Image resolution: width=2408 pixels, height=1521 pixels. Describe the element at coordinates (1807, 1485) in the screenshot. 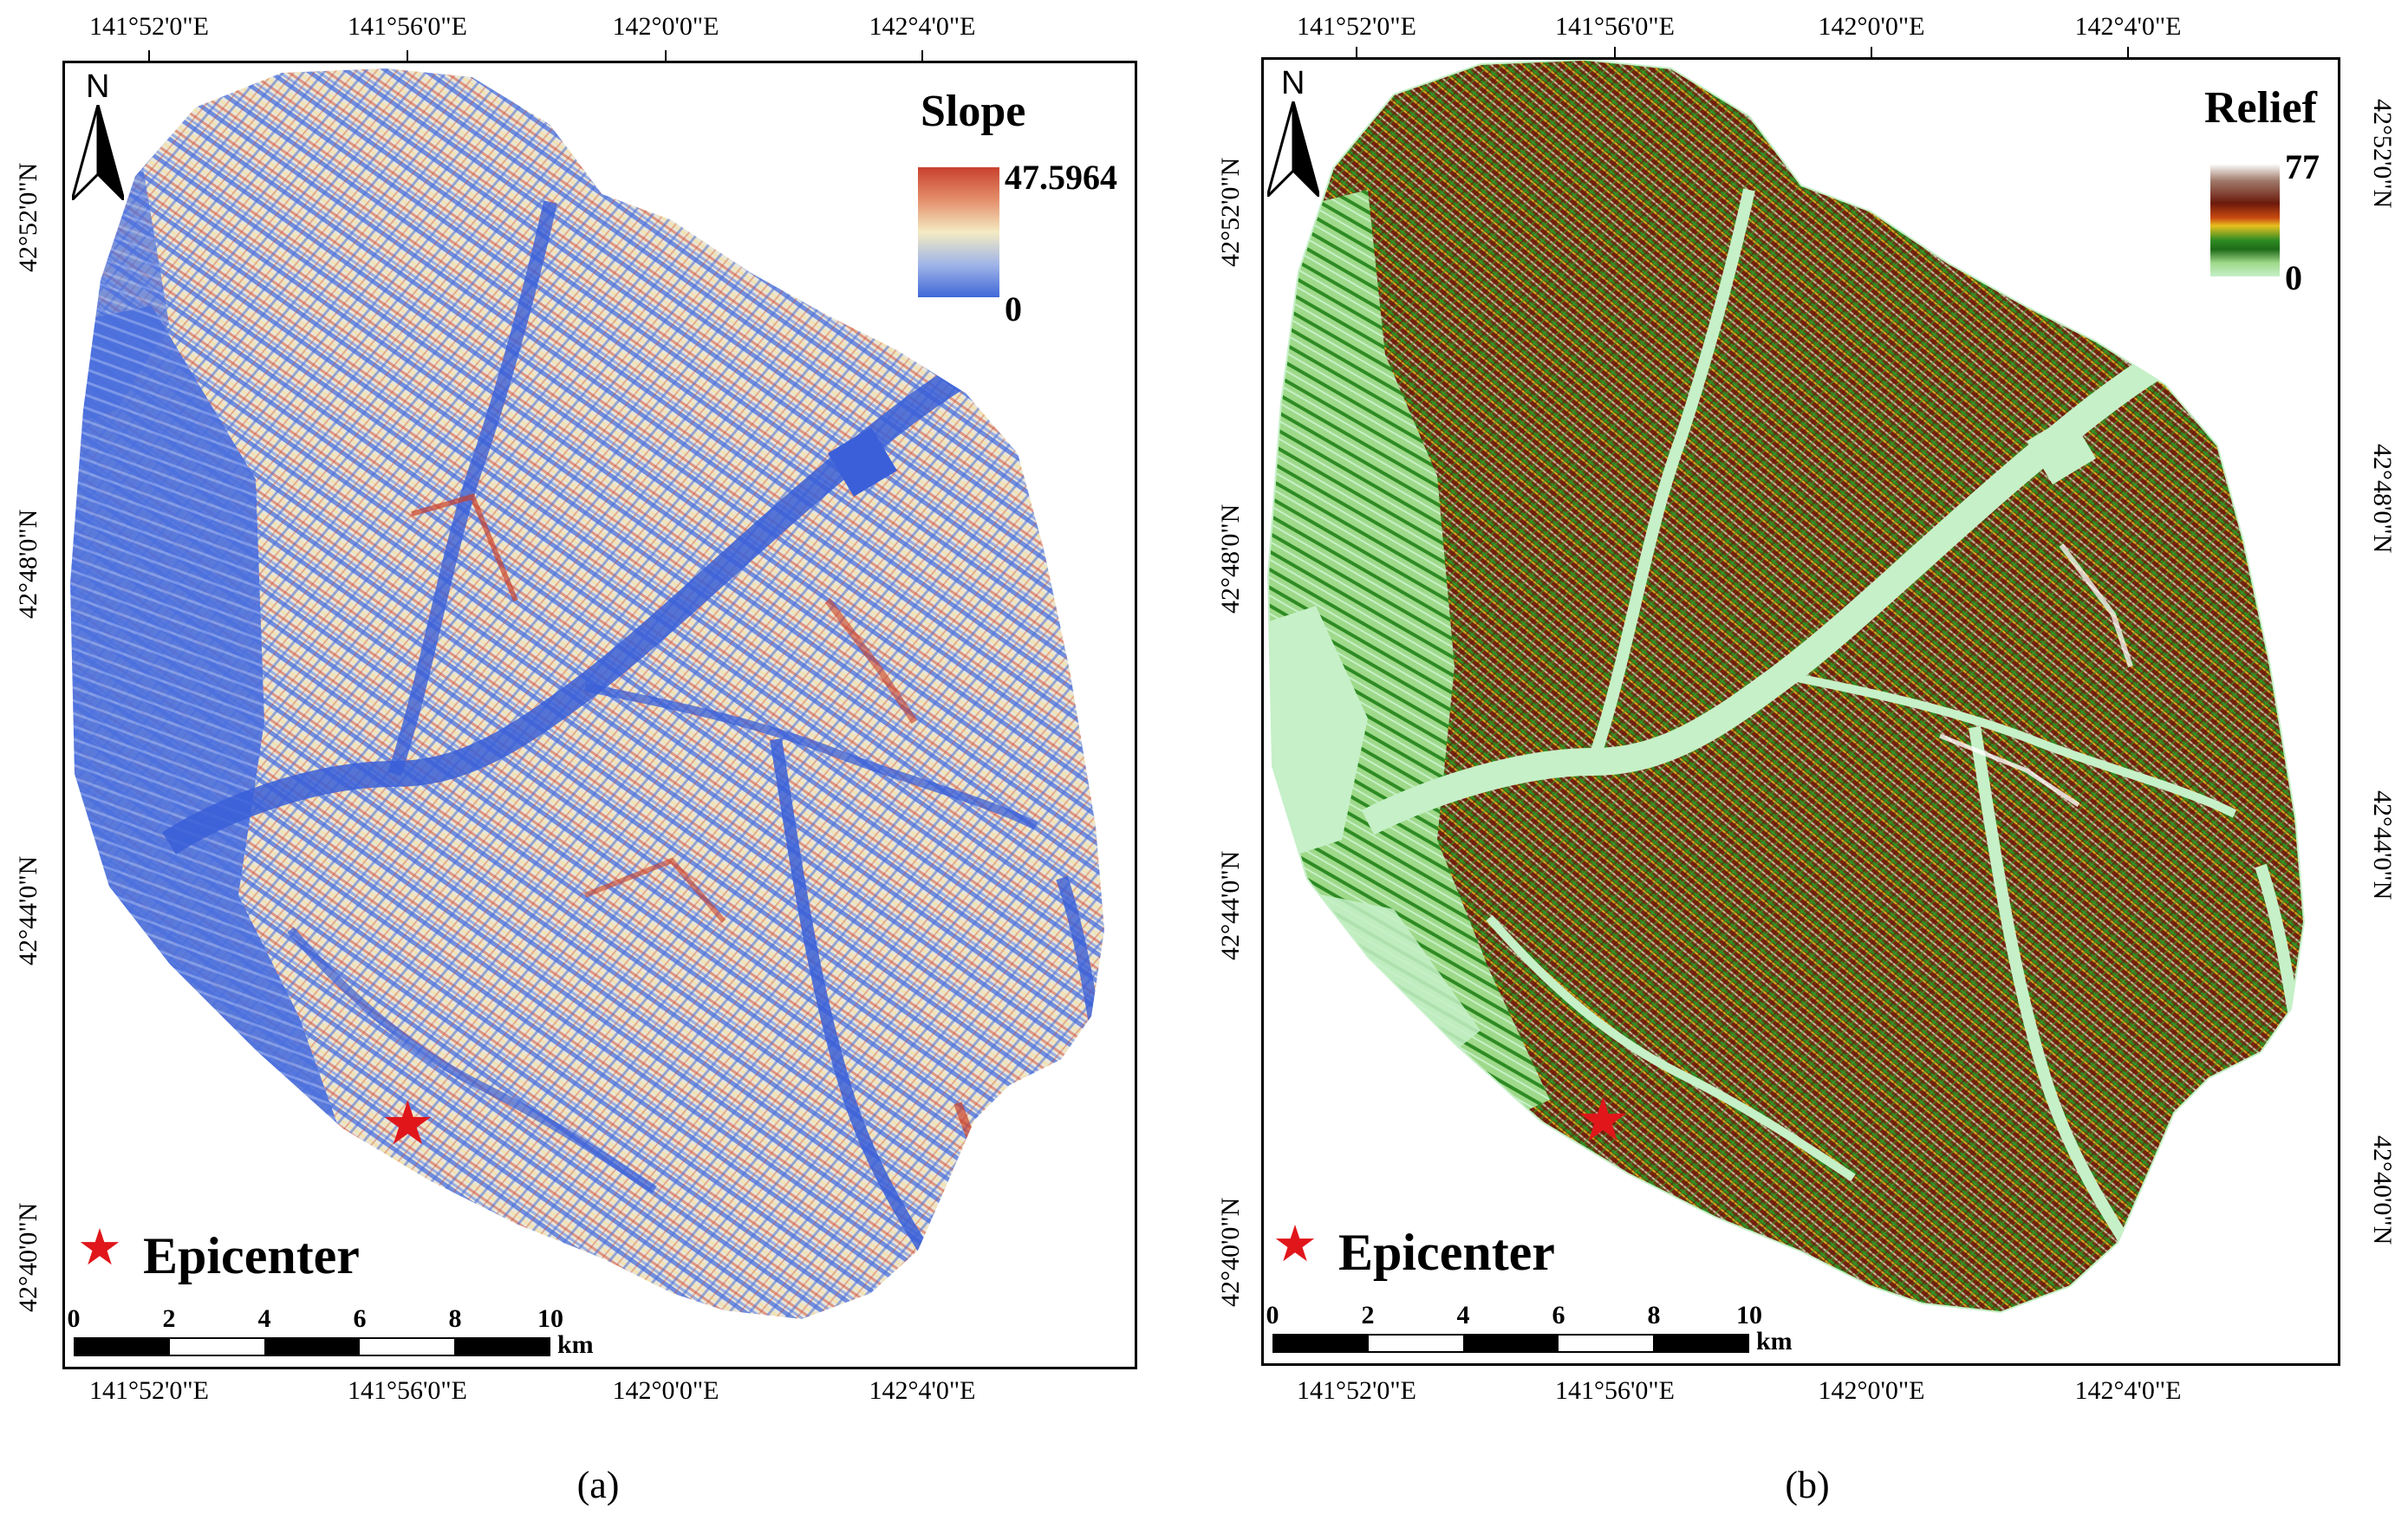

I see `panel-caption-b: (b)` at that location.